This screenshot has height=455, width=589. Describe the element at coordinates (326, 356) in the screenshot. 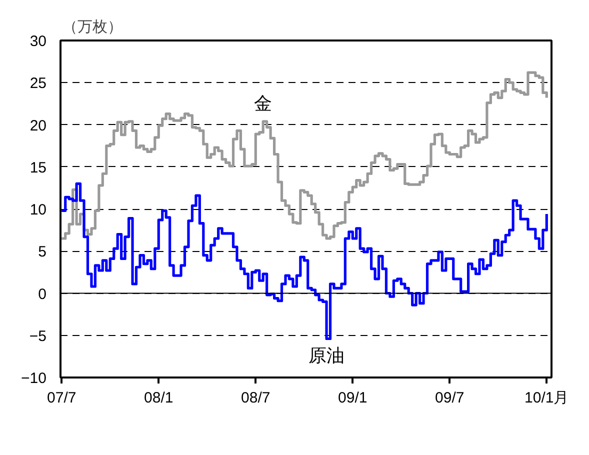

I see `series-label: 原油` at that location.